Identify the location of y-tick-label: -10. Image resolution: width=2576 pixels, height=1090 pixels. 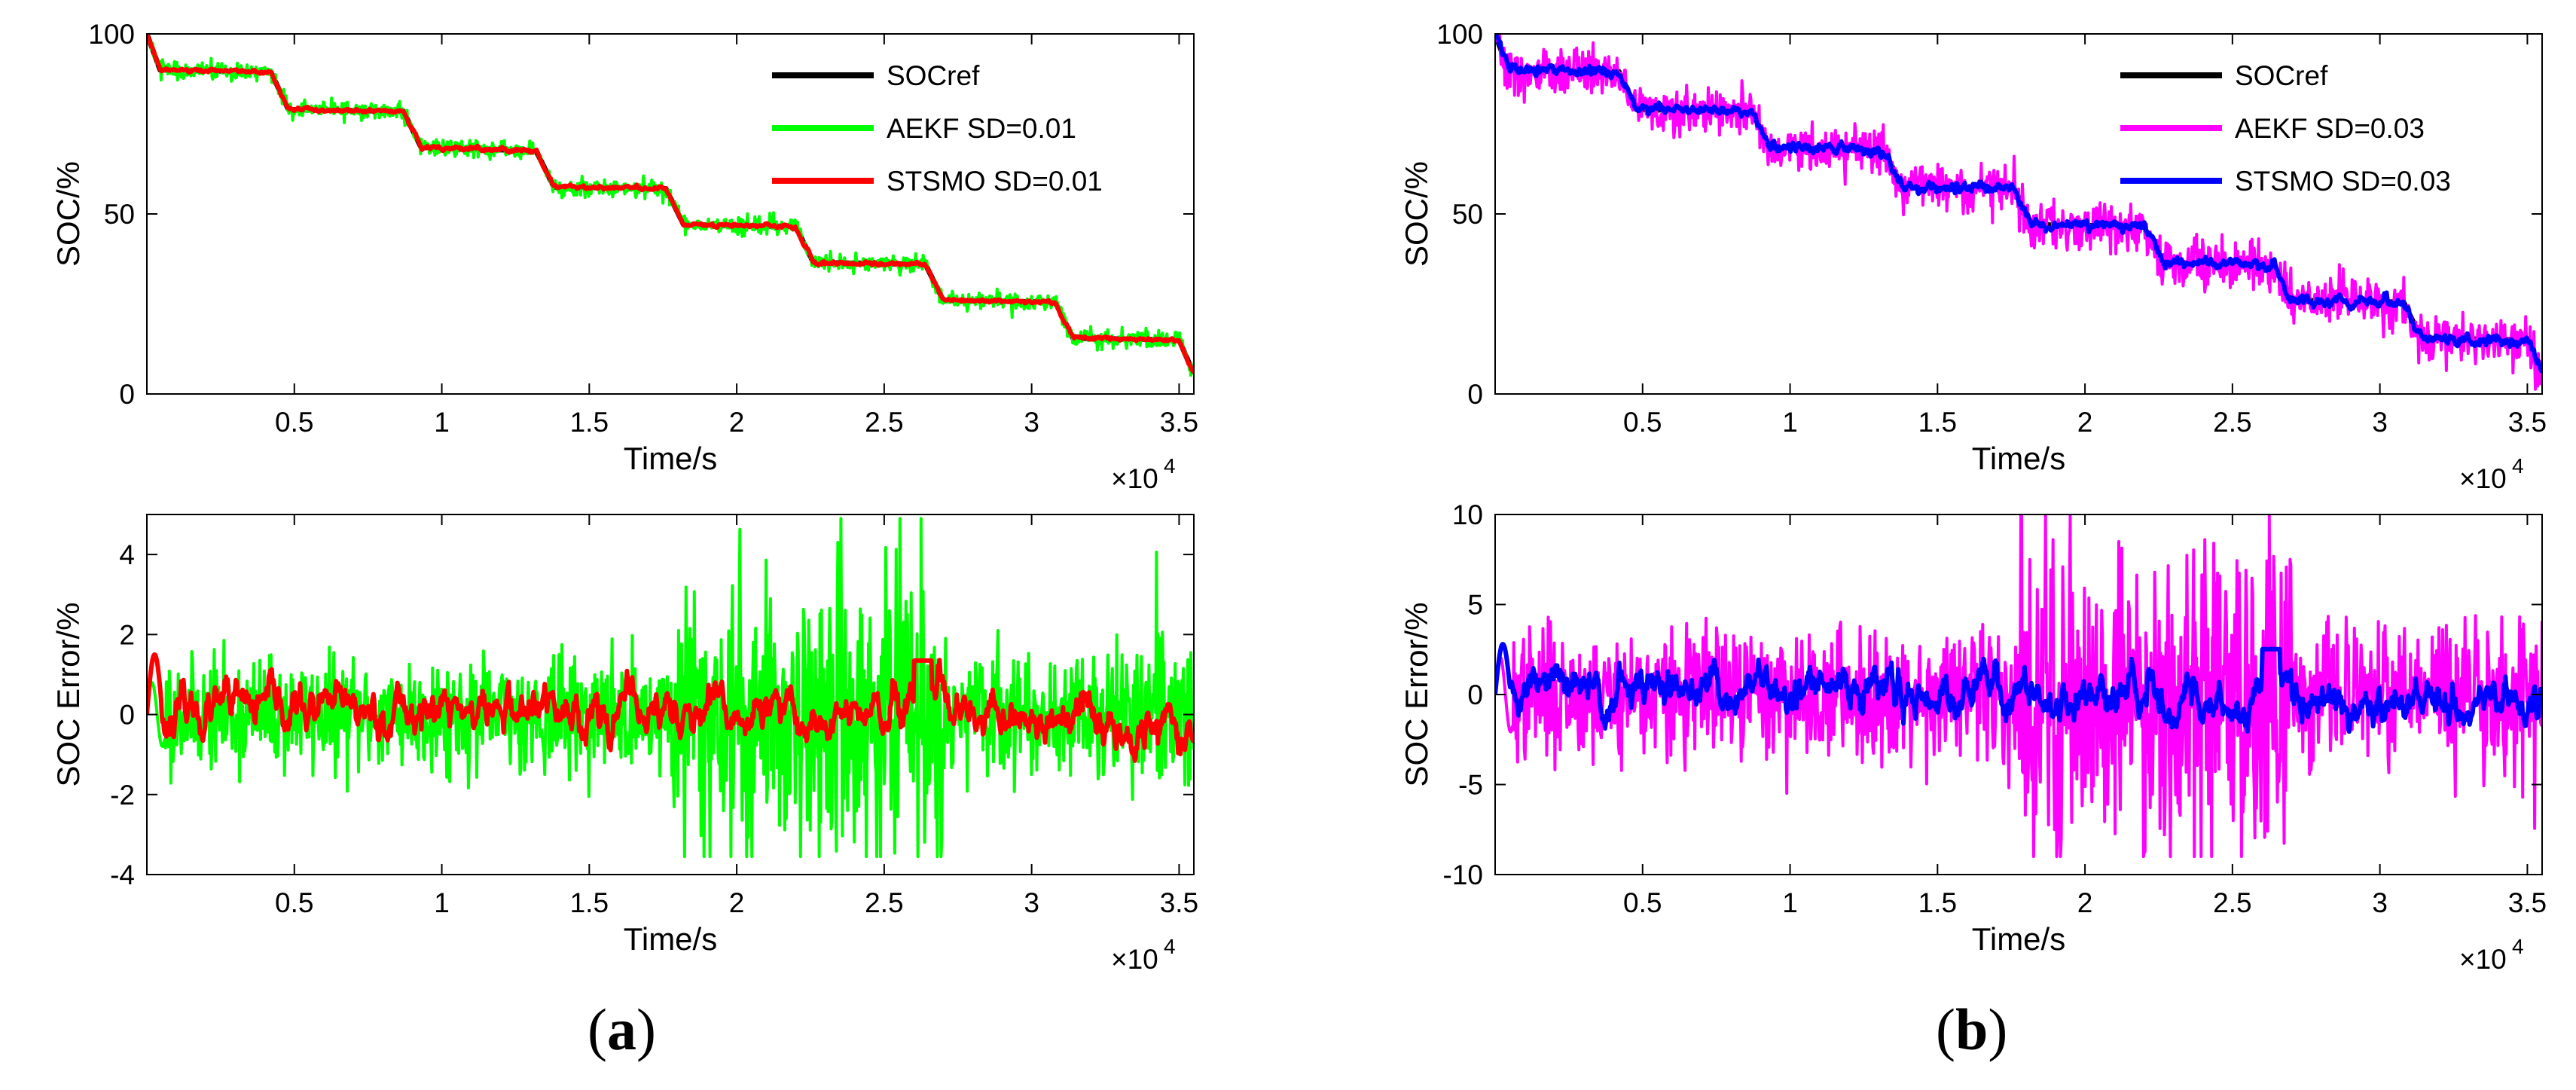
(1463, 874).